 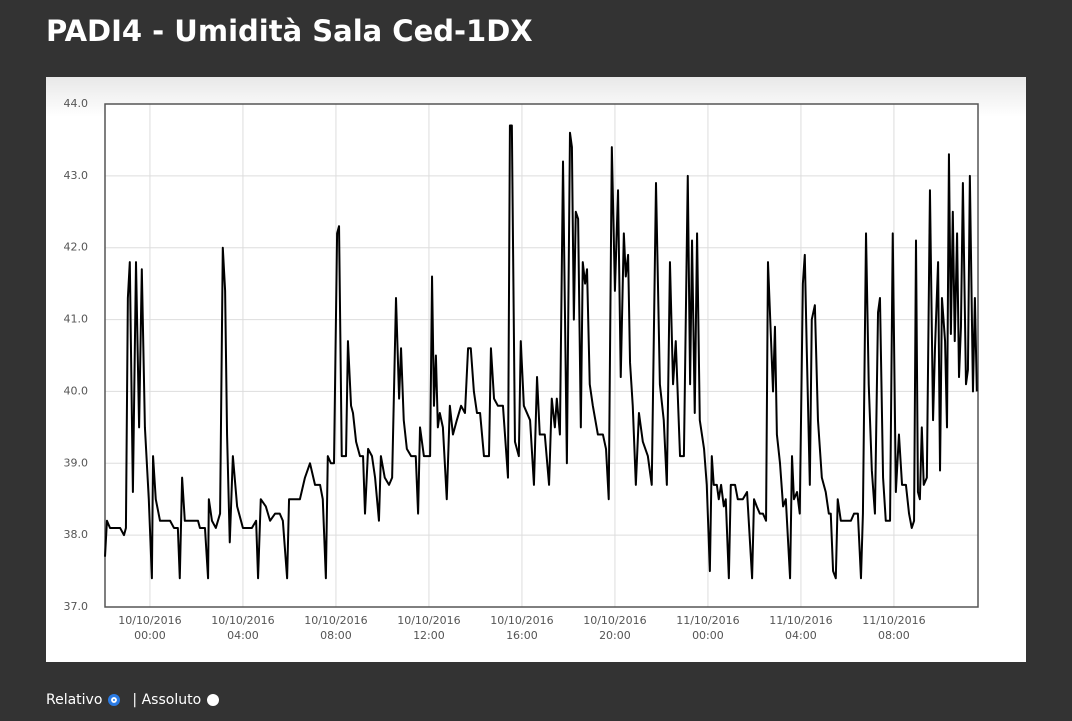 What do you see at coordinates (167, 700) in the screenshot?
I see `absolute-label: | Assoluto` at bounding box center [167, 700].